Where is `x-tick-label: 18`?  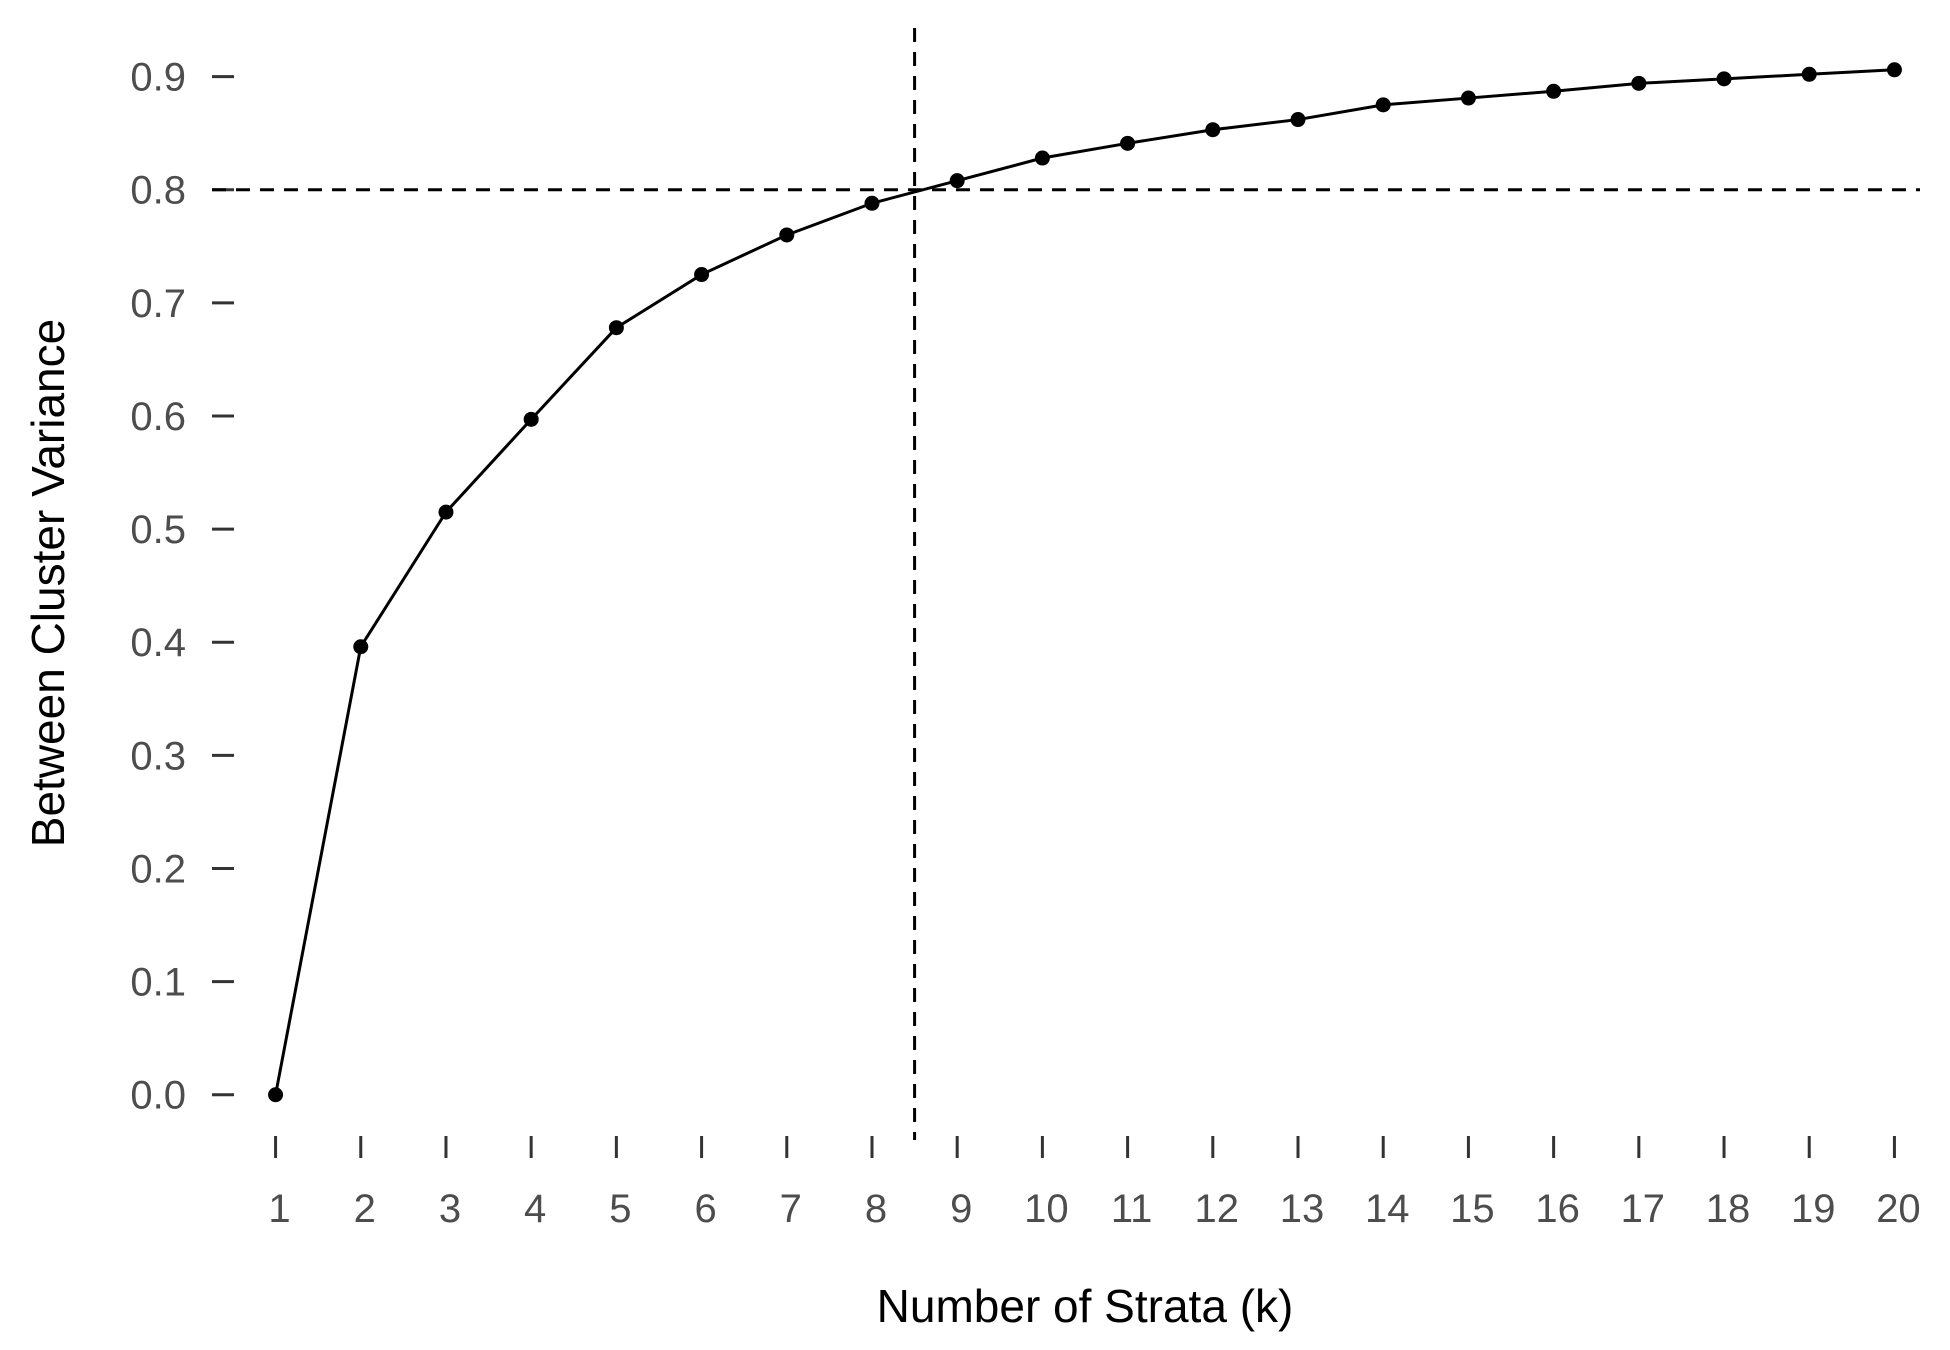
x-tick-label: 18 is located at coordinates (1728, 1209).